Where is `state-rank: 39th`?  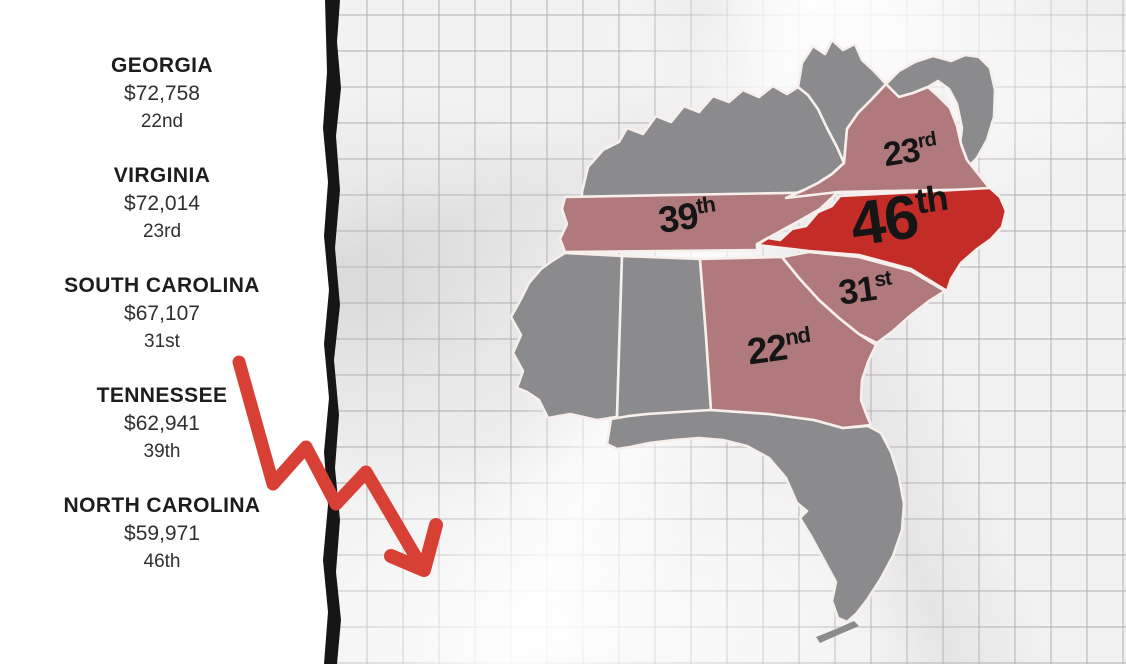
state-rank: 39th is located at coordinates (162, 451).